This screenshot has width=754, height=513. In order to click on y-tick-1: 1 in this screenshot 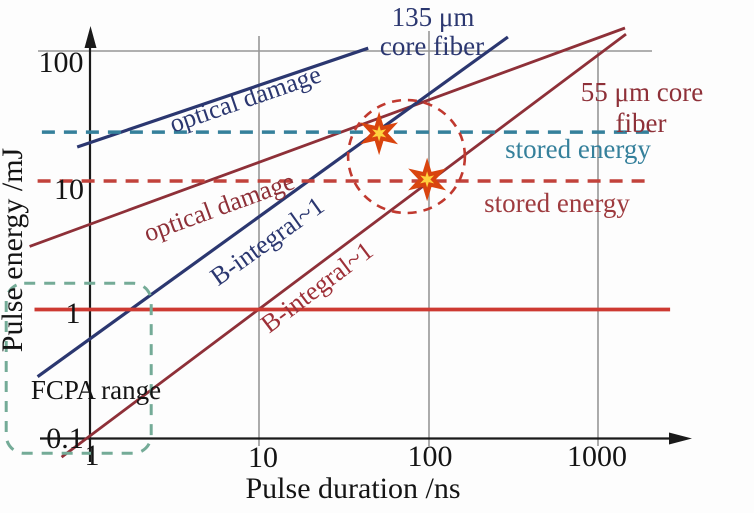, I will do `click(73, 313)`.